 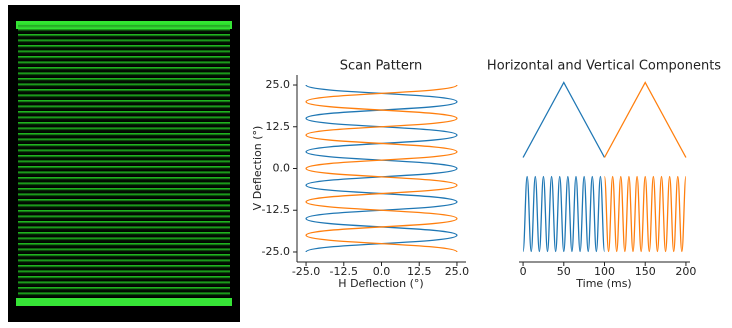 I want to click on y-tick-label: 12.5, so click(x=278, y=126).